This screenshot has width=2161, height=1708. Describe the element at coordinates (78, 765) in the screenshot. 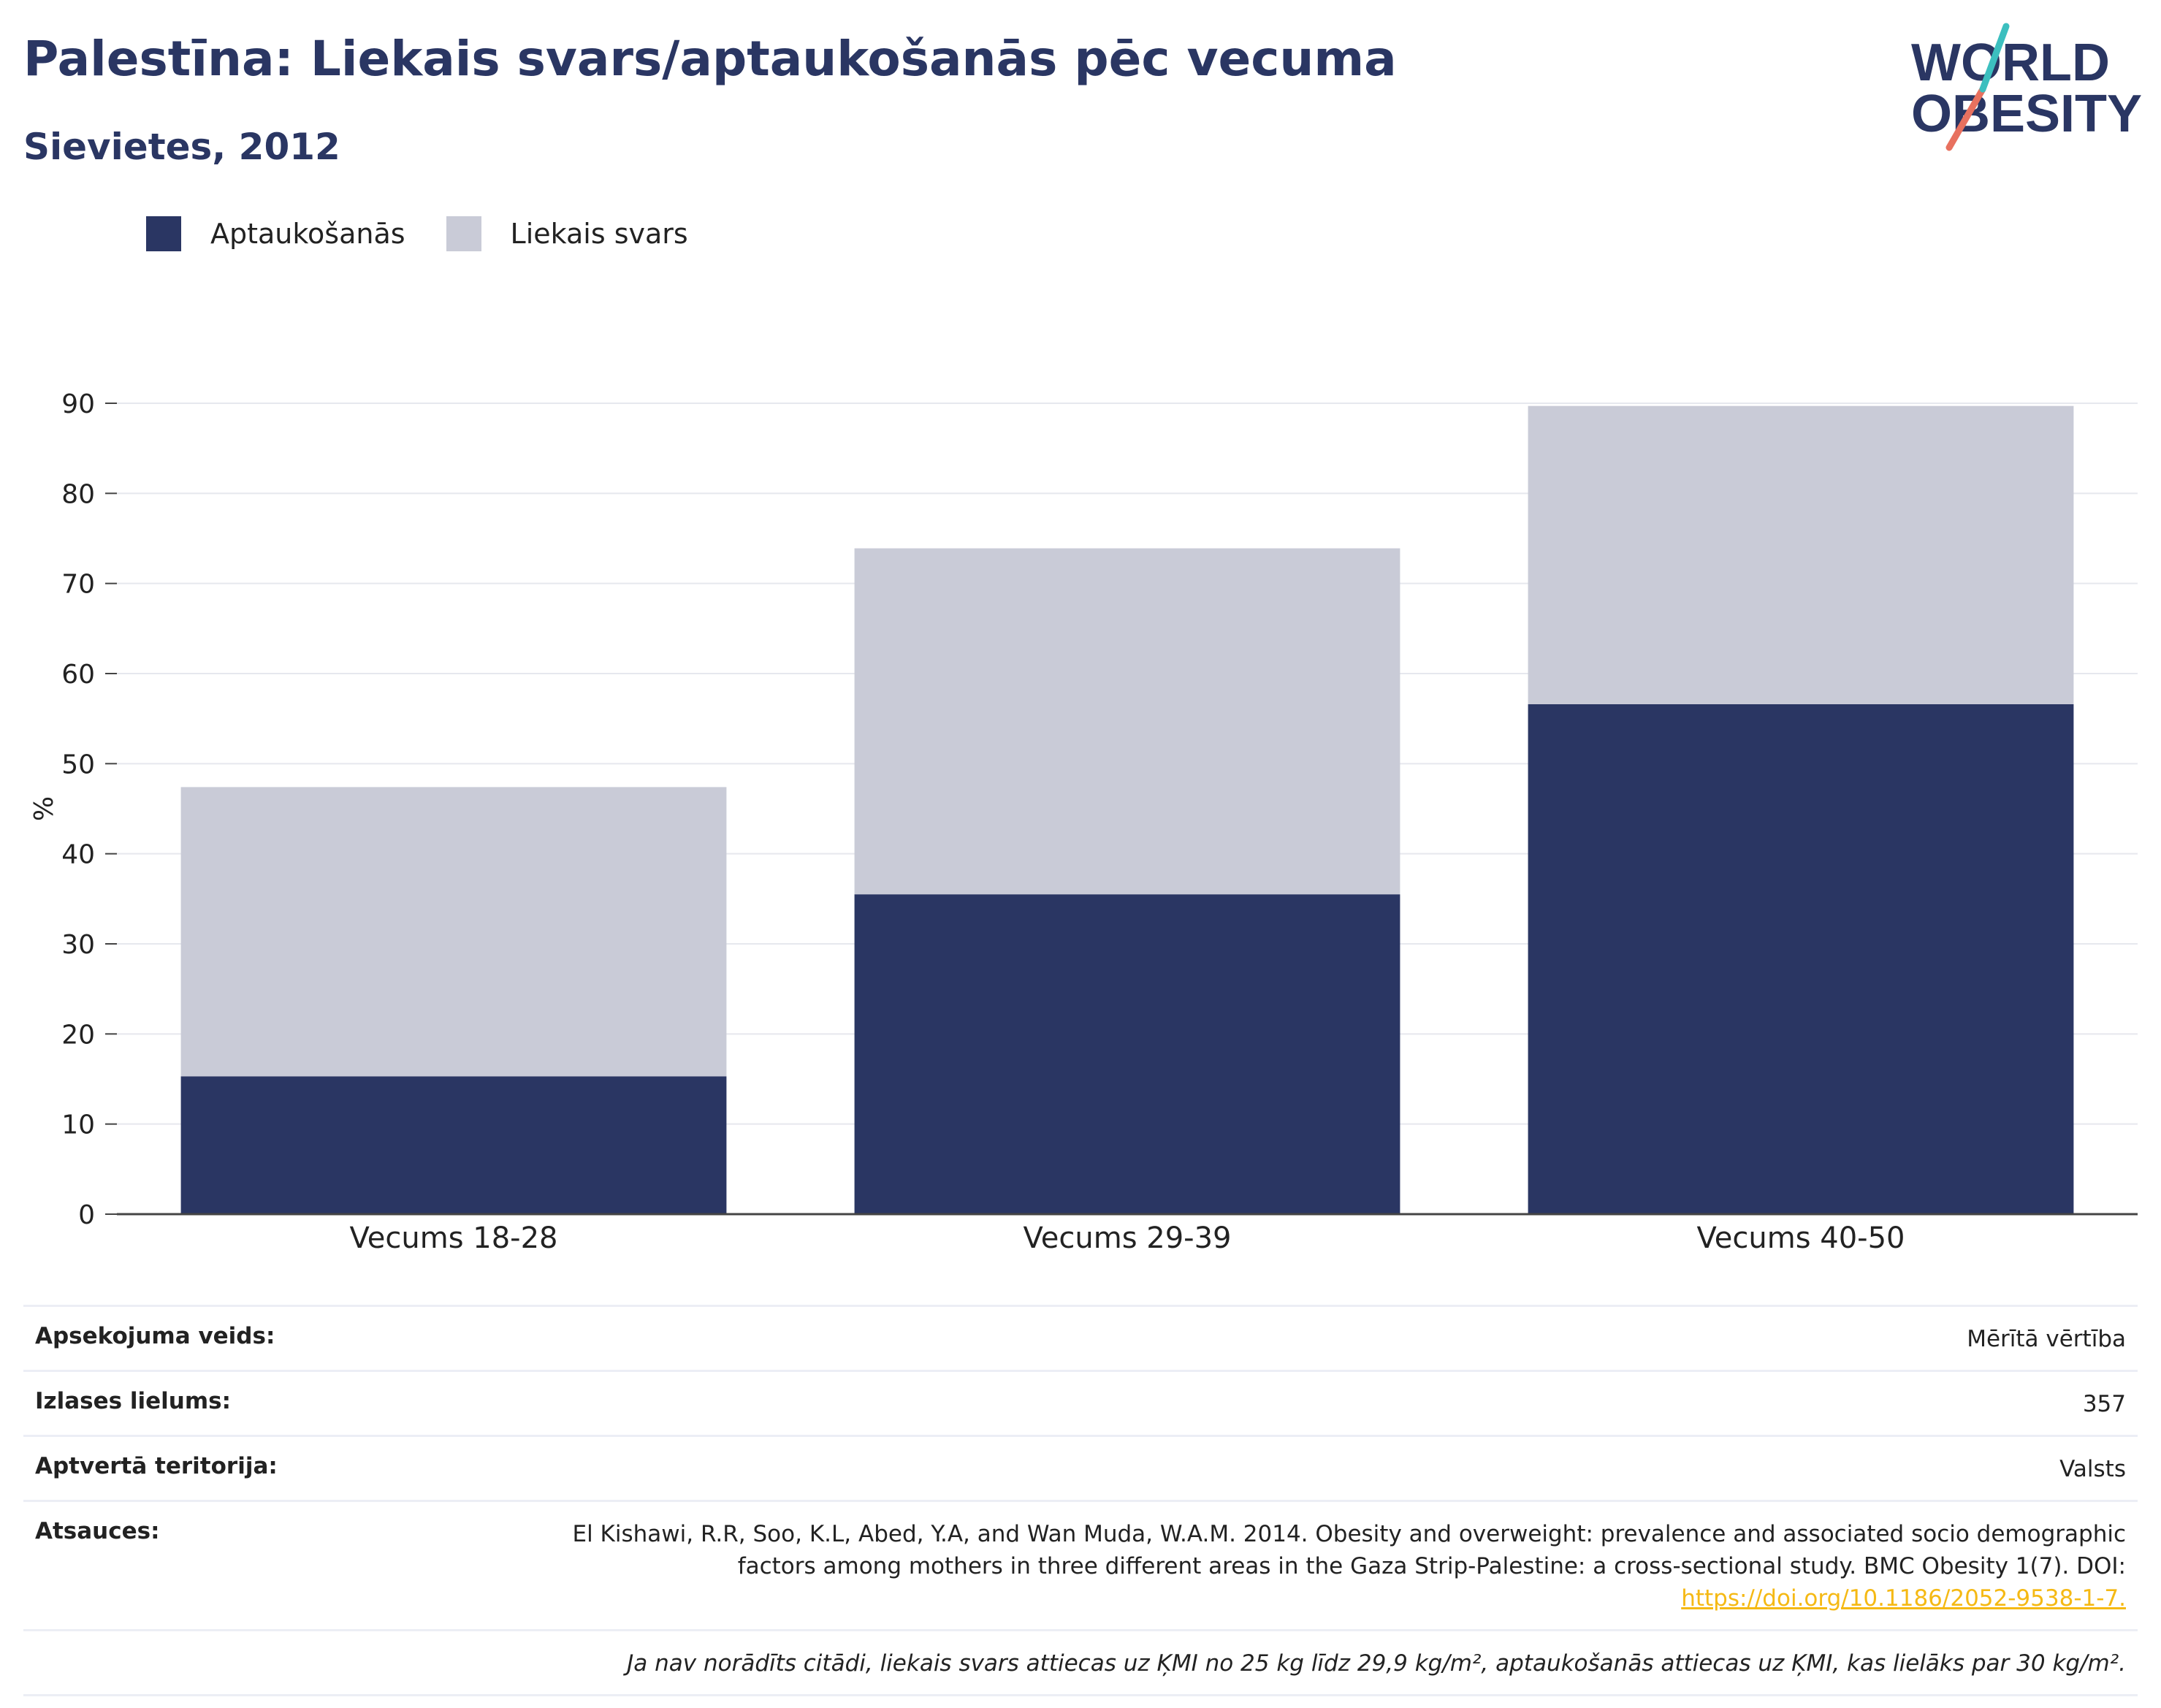

I see `y-tick-label: 50` at that location.